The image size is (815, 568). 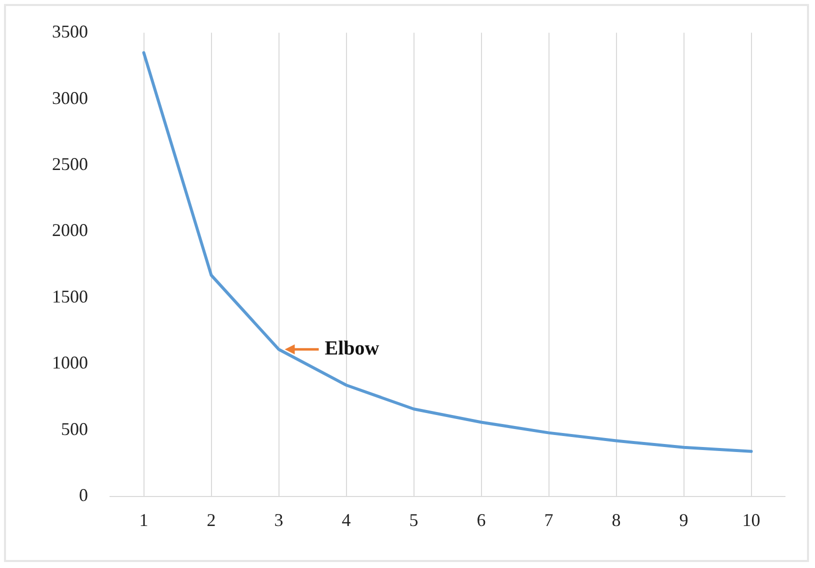 I want to click on y-tick-label: 0, so click(x=83, y=495).